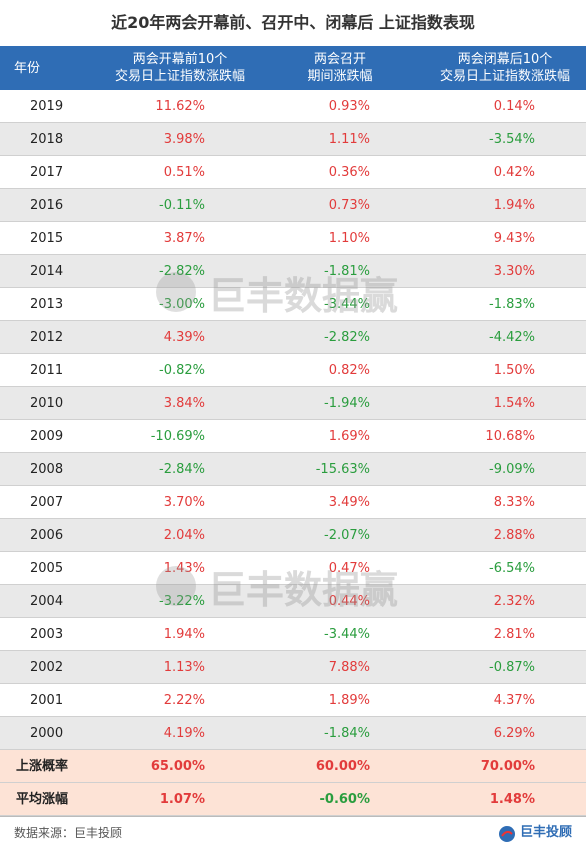  I want to click on value: 7.88%, so click(349, 667).